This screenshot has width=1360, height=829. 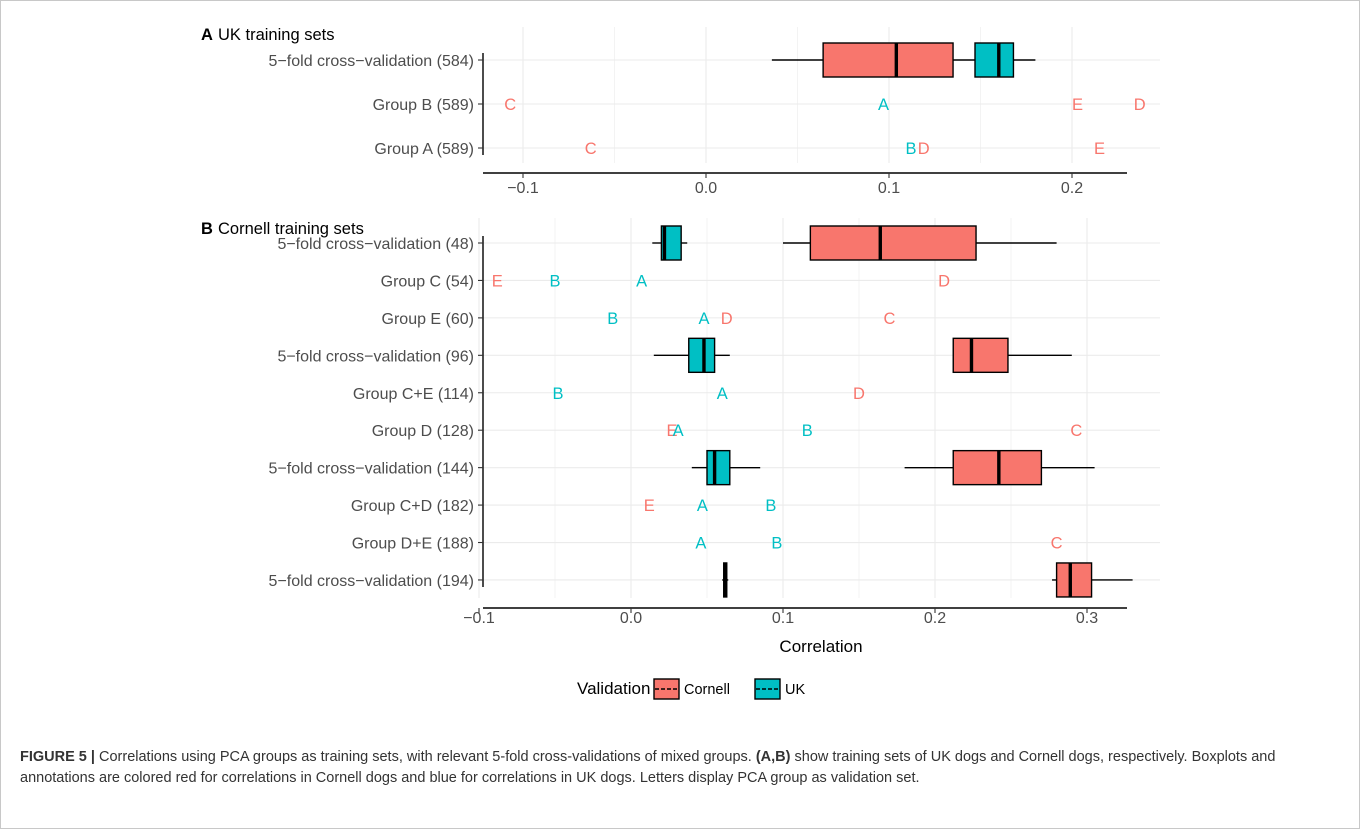 What do you see at coordinates (613, 688) in the screenshot?
I see `legend-title: Validation` at bounding box center [613, 688].